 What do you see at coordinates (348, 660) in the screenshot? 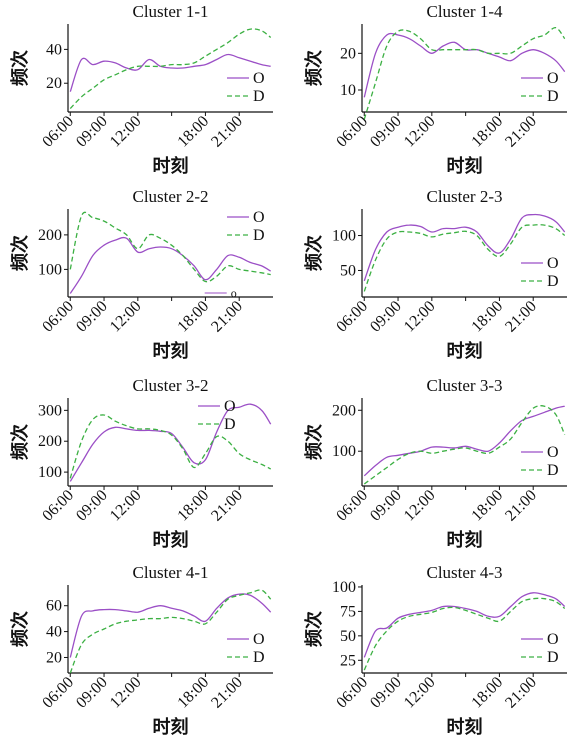
I see `y-tick-label: 25` at bounding box center [348, 660].